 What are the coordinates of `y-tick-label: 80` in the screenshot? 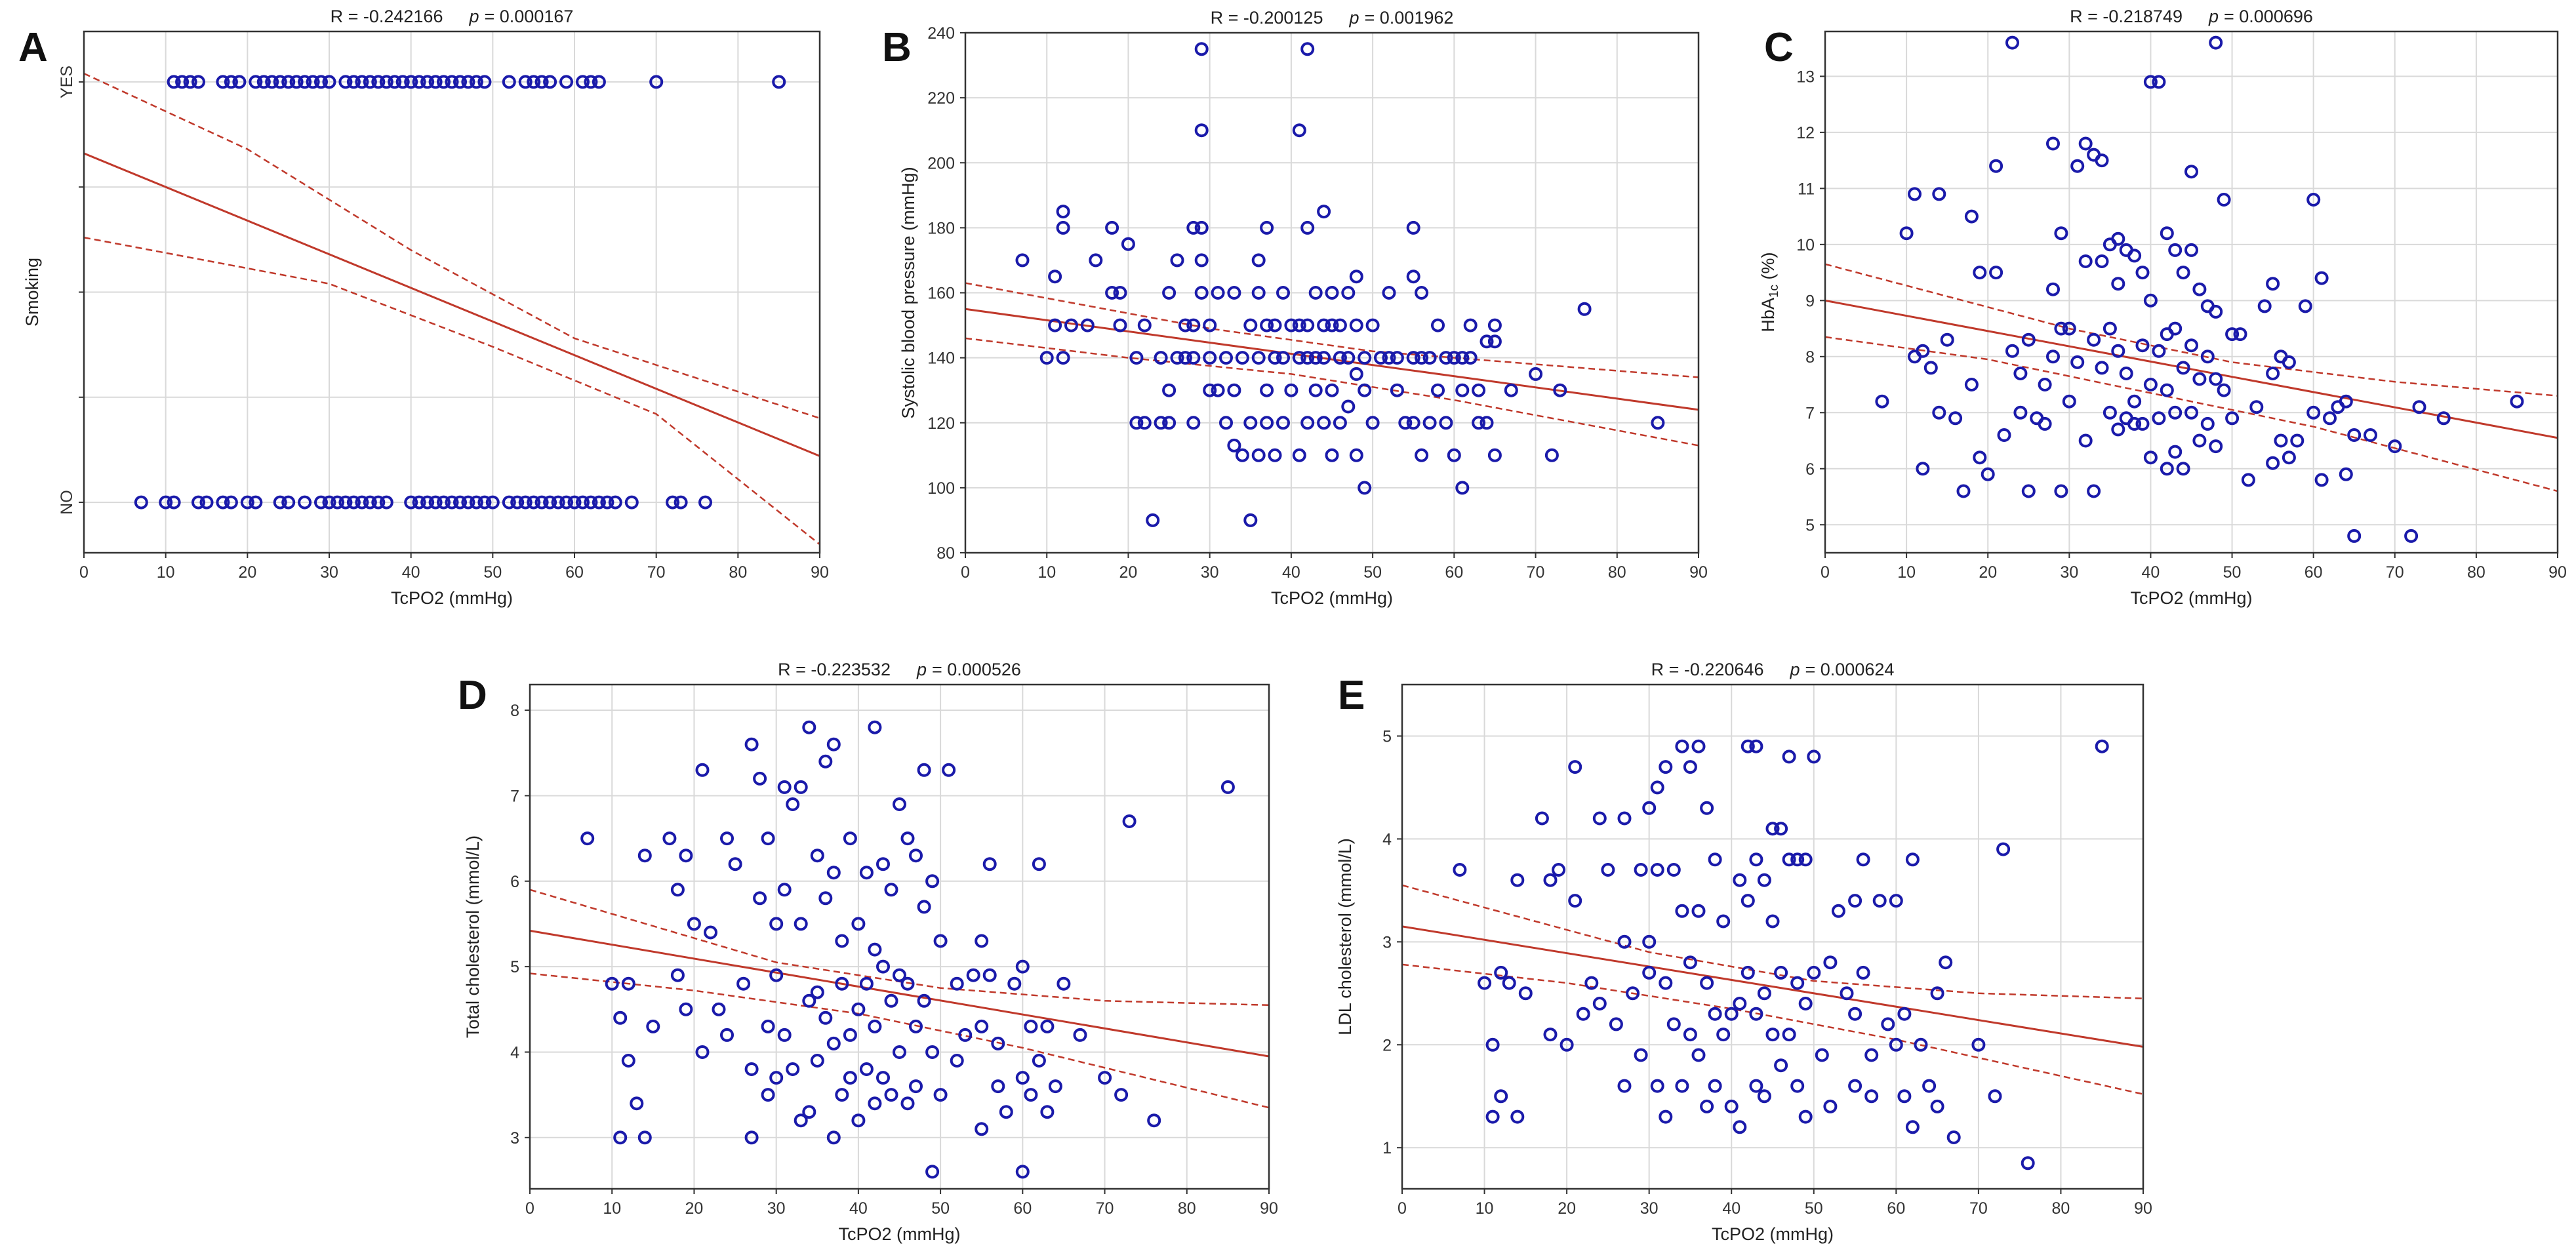 It's located at (945, 553).